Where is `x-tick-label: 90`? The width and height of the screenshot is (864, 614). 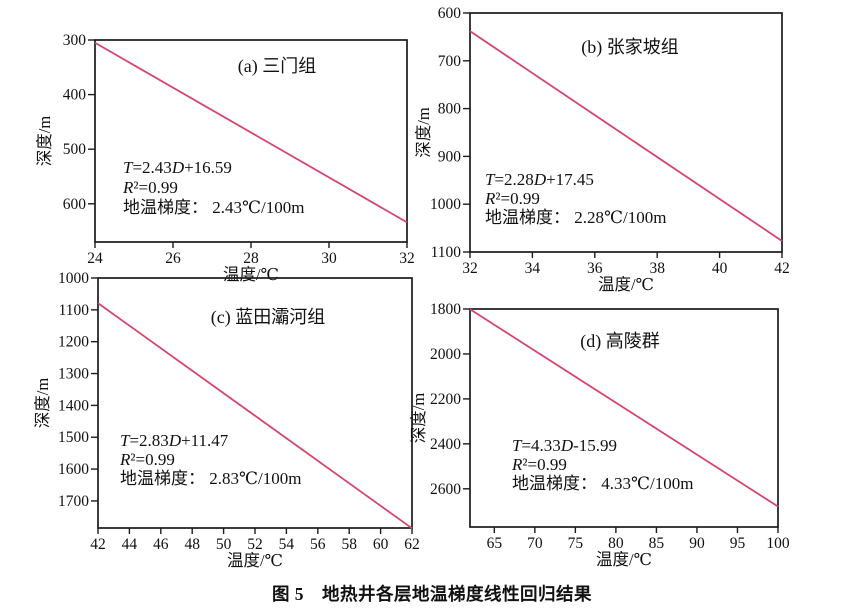 x-tick-label: 90 is located at coordinates (697, 543).